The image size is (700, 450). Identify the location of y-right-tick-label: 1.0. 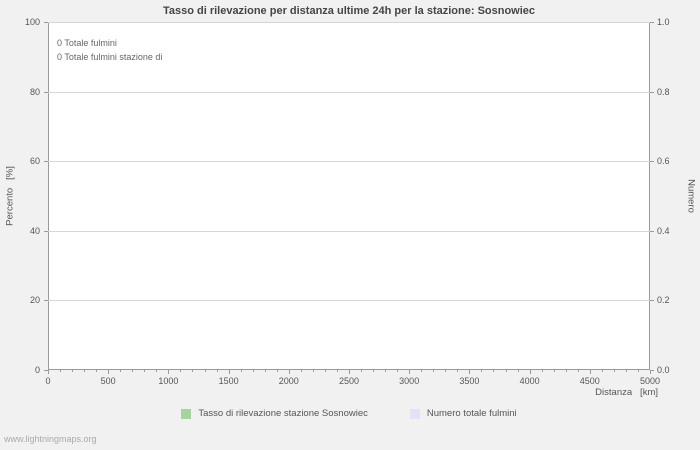
(663, 22).